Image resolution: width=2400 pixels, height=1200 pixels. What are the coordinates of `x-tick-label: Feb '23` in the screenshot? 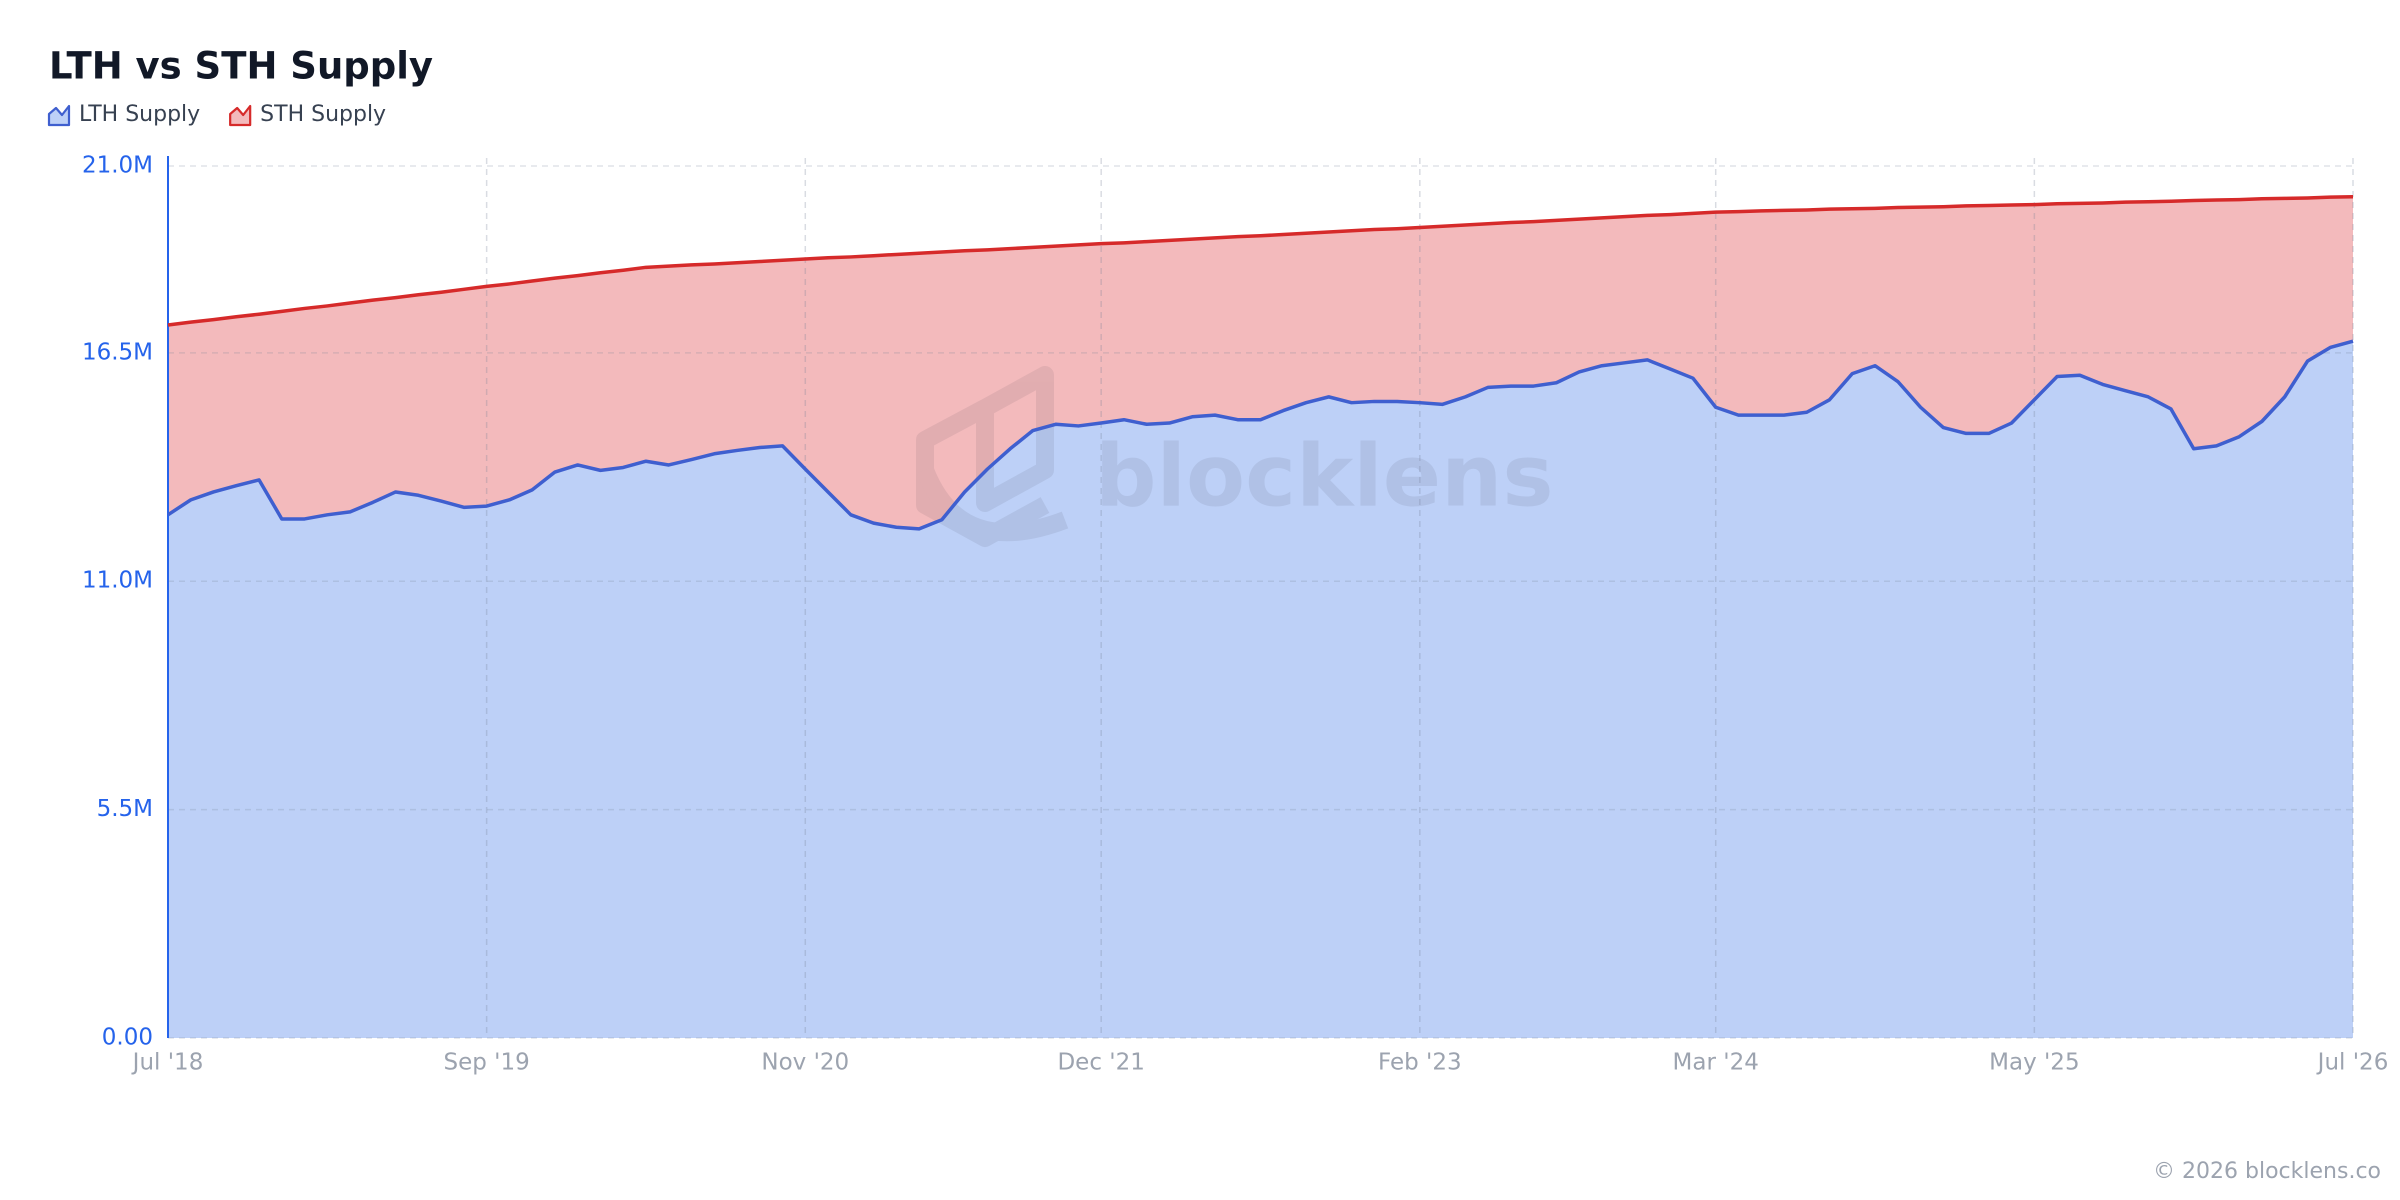 It's located at (1420, 1063).